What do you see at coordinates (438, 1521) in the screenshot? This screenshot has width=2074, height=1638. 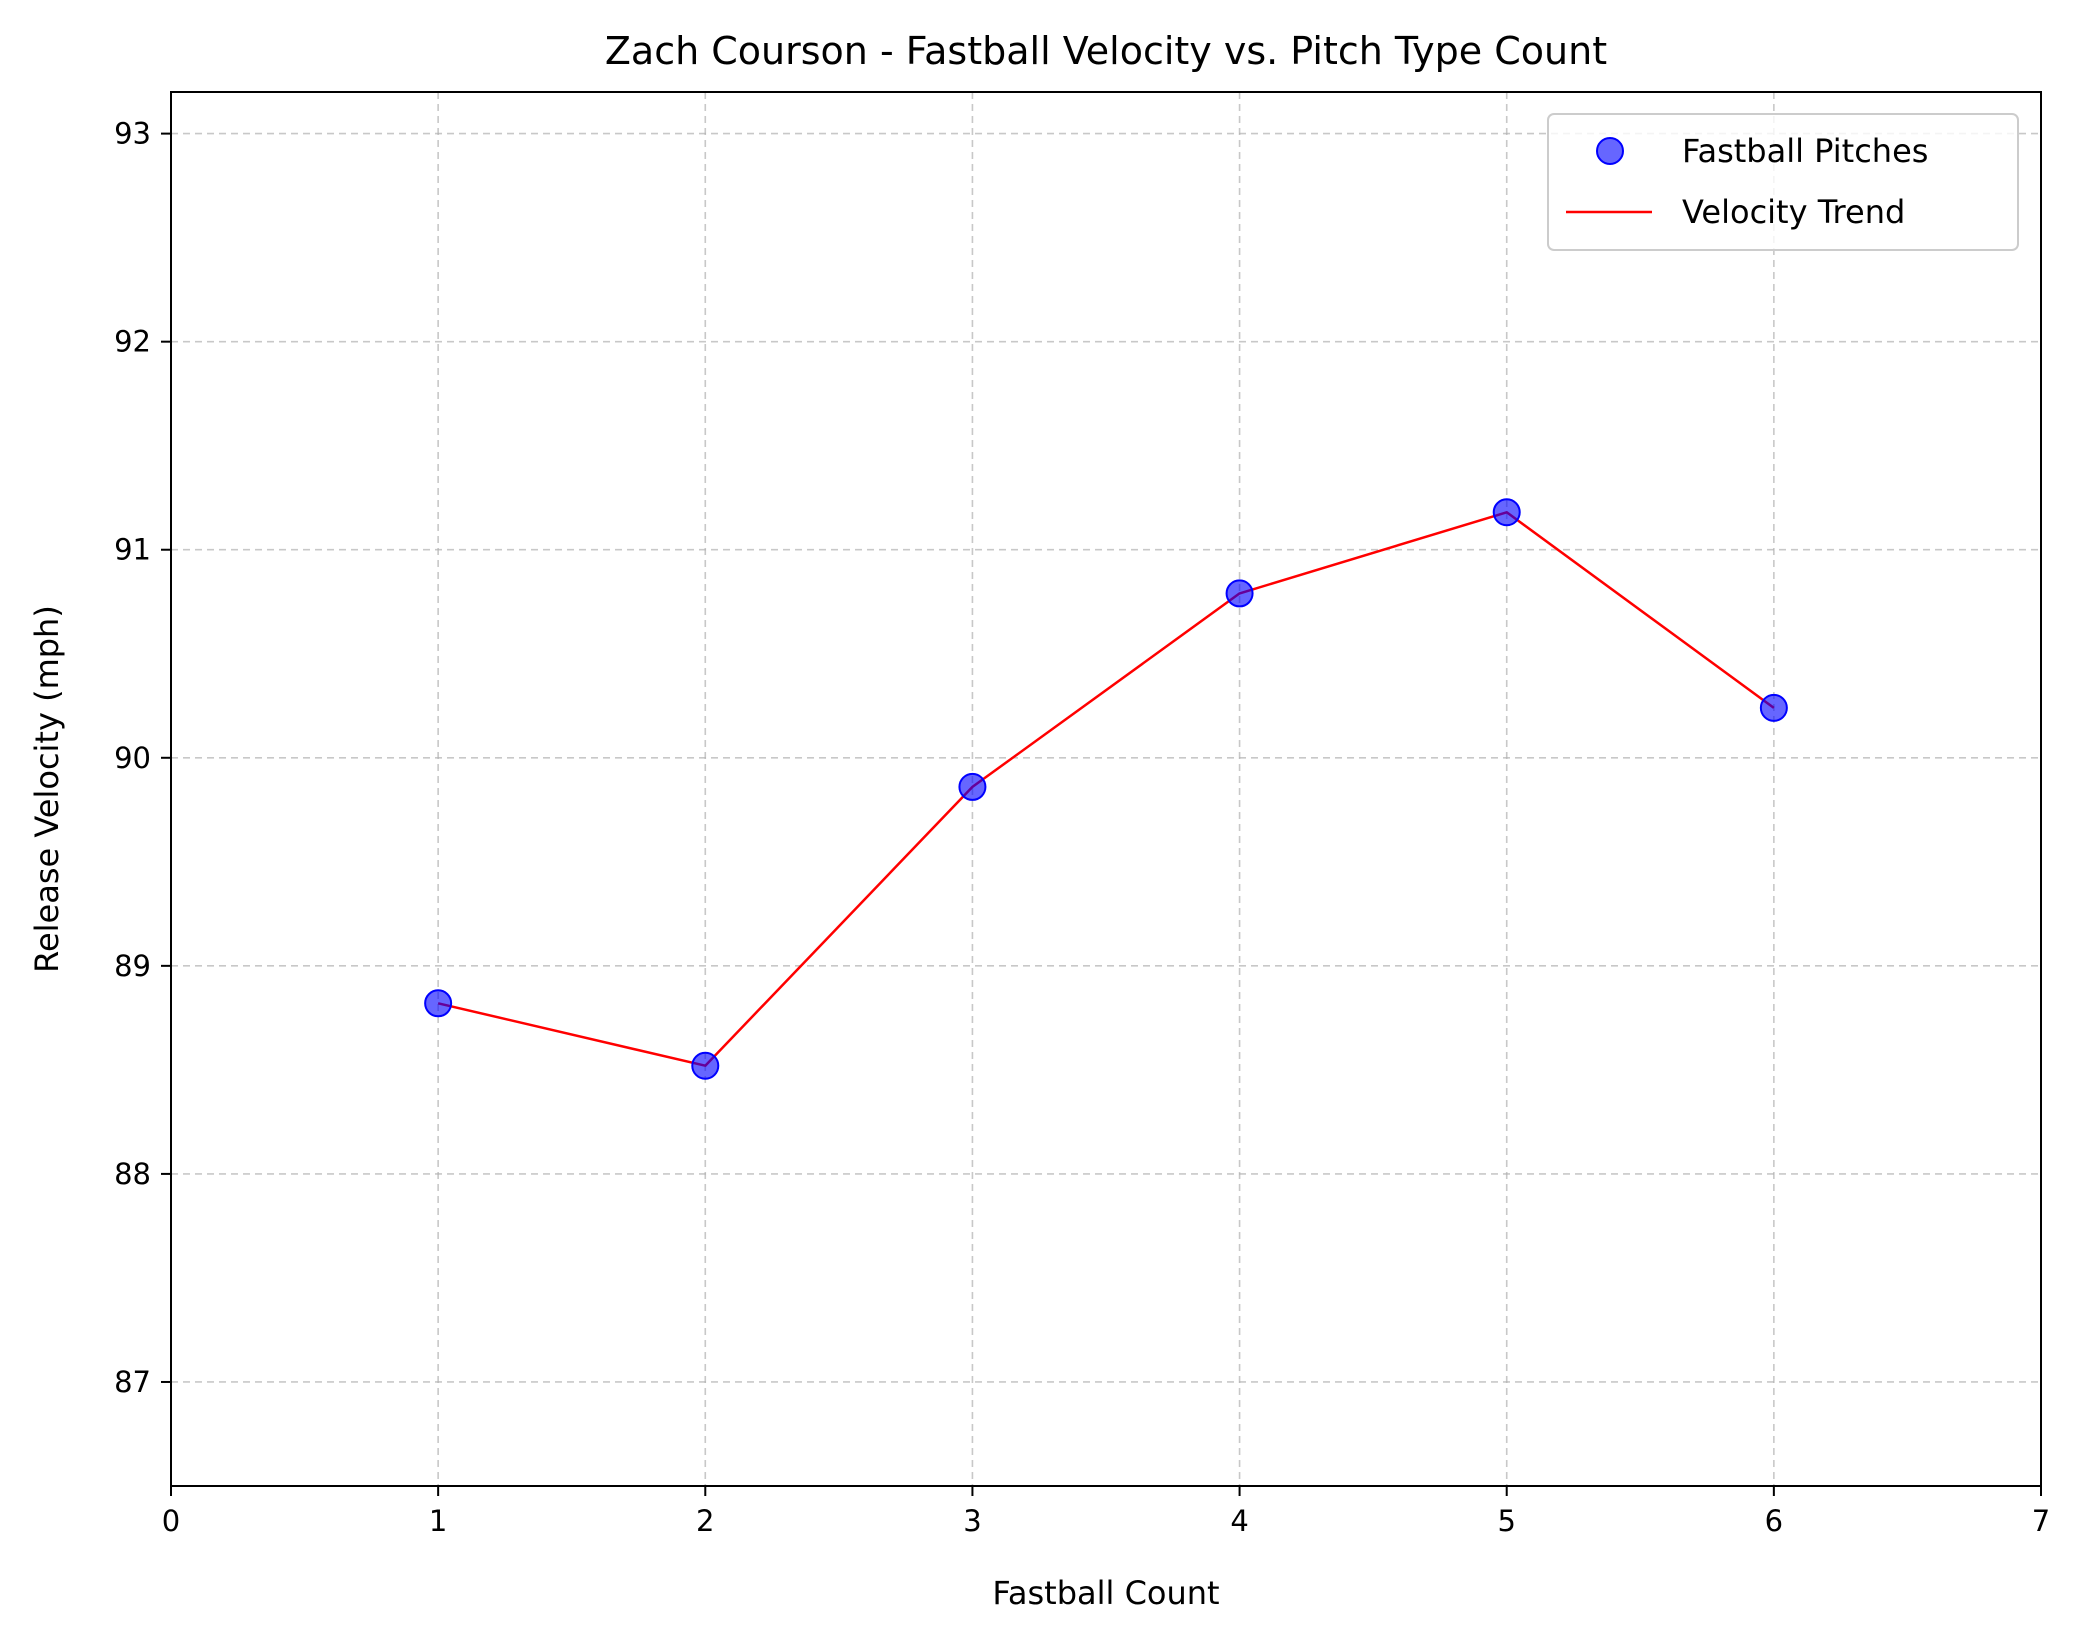 I see `x-tick-label-1: 1` at bounding box center [438, 1521].